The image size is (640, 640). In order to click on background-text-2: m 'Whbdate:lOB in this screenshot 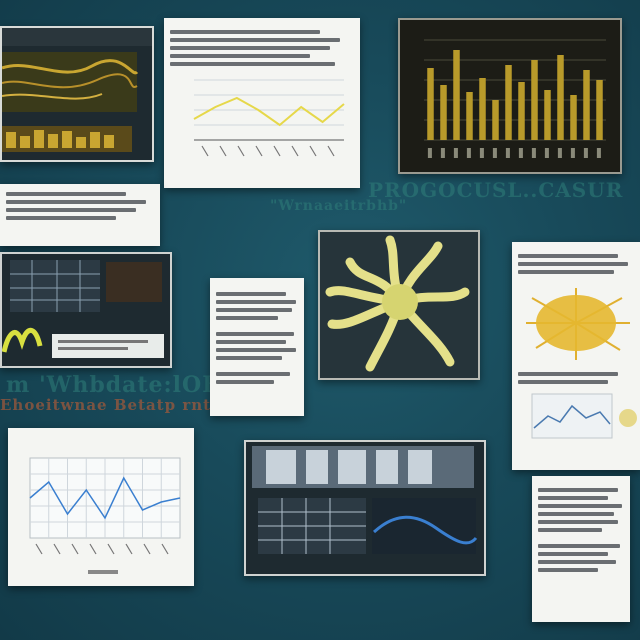, I will do `click(114, 385)`.